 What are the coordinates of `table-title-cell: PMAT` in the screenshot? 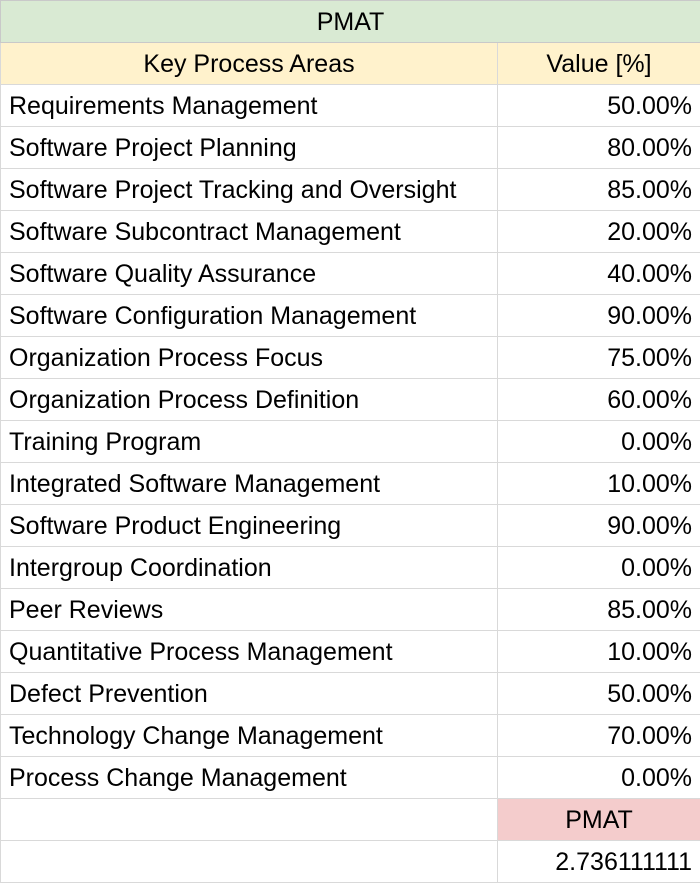 It's located at (350, 21).